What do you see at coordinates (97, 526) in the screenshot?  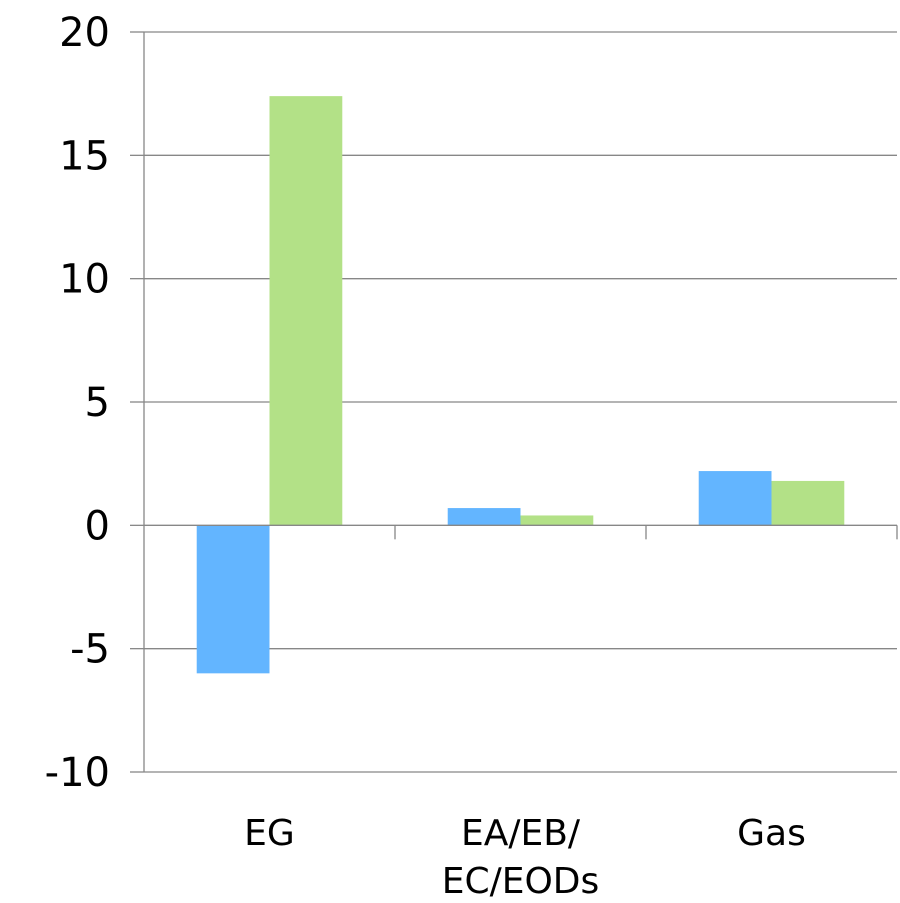 I see `y-tick-label: 0` at bounding box center [97, 526].